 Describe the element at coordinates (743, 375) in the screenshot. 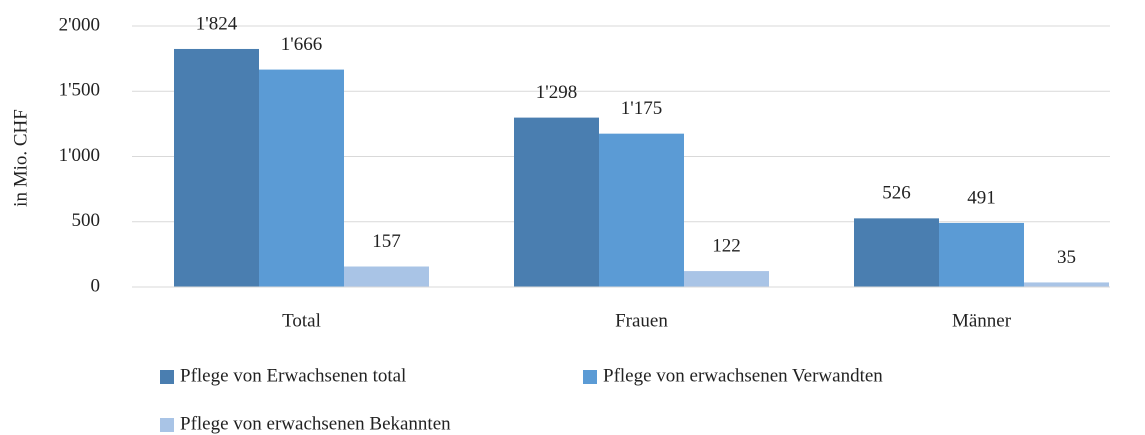

I see `legend-label: Pflege von erwachsenen Verwandten` at that location.